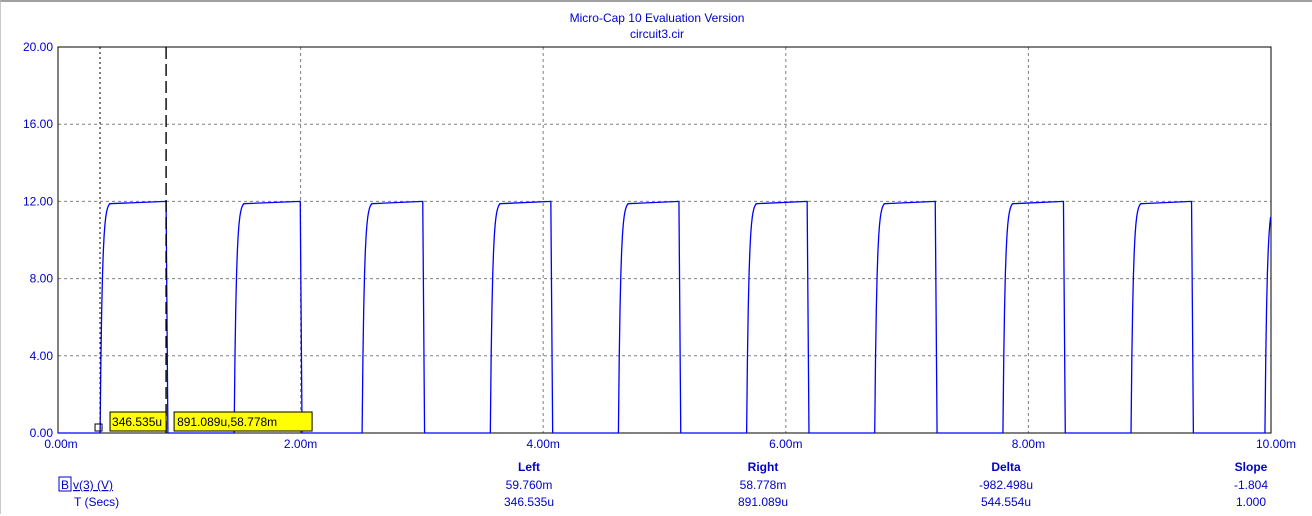  Describe the element at coordinates (1276, 444) in the screenshot. I see `x-tick-label: 10.00m` at that location.